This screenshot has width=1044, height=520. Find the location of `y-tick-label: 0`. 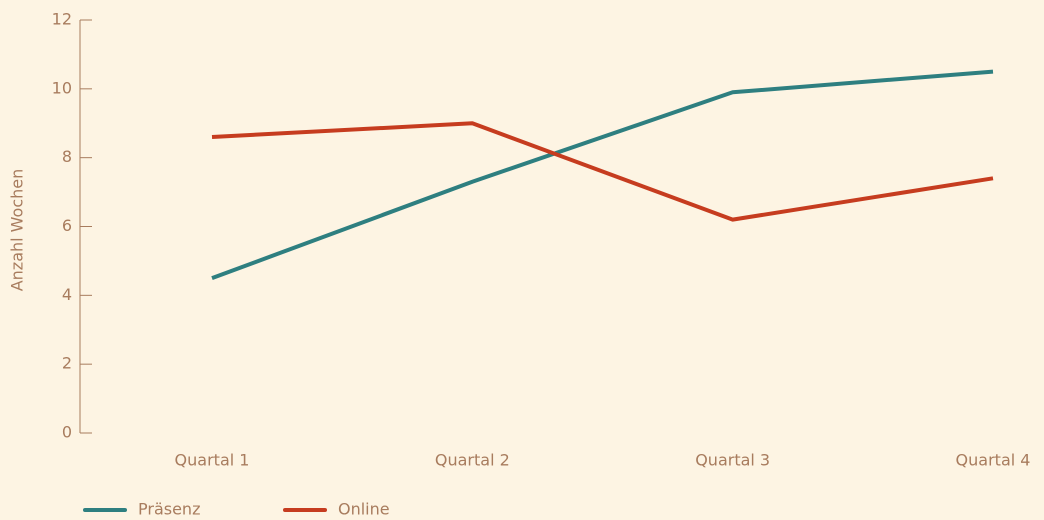

y-tick-label: 0 is located at coordinates (67, 432).